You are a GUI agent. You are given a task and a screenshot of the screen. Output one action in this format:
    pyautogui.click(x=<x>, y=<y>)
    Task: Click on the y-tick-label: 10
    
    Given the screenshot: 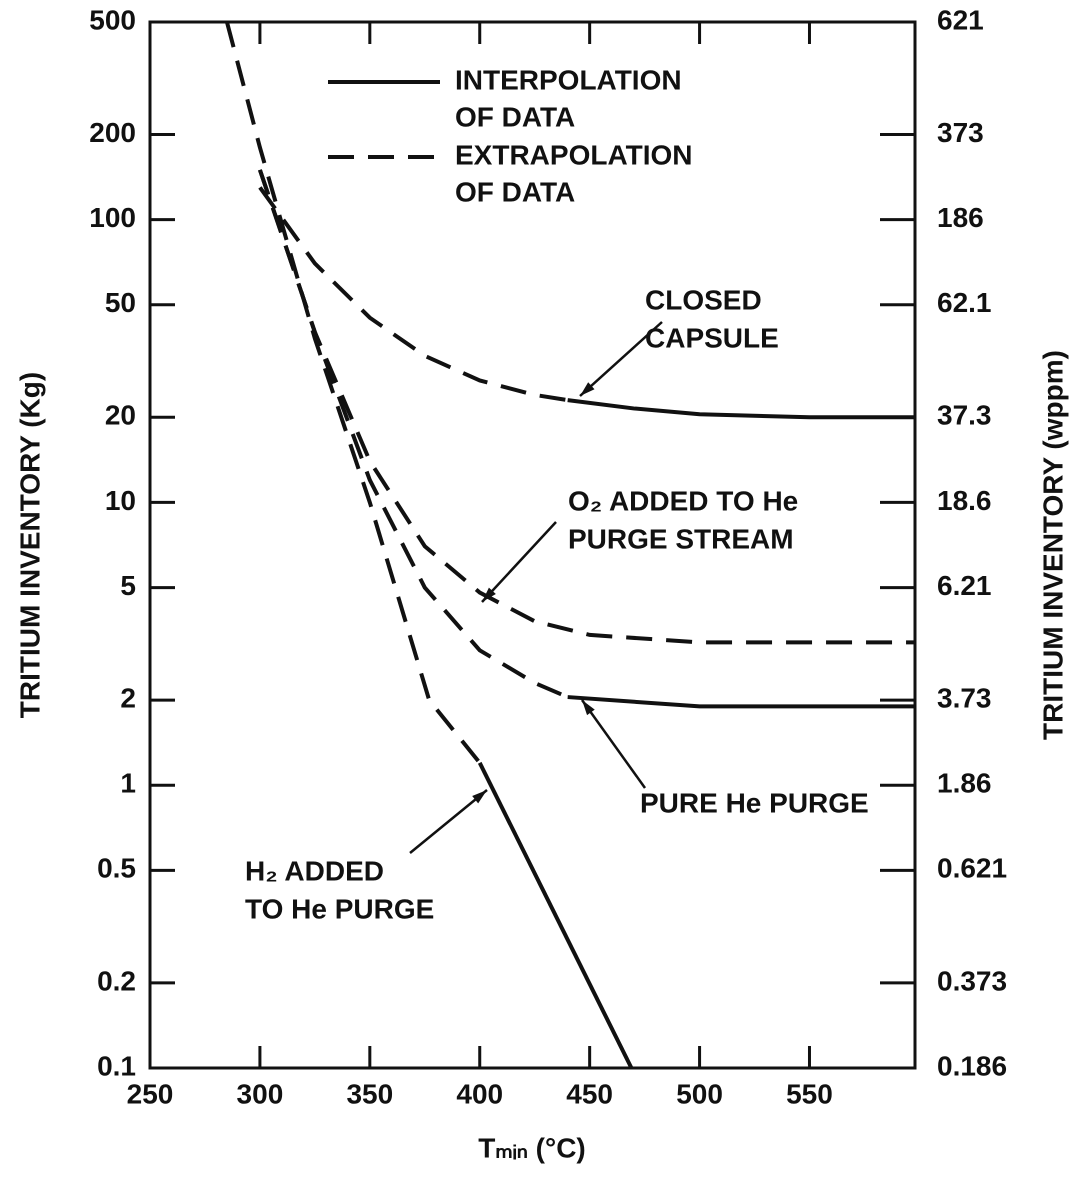 What is the action you would take?
    pyautogui.click(x=120, y=500)
    